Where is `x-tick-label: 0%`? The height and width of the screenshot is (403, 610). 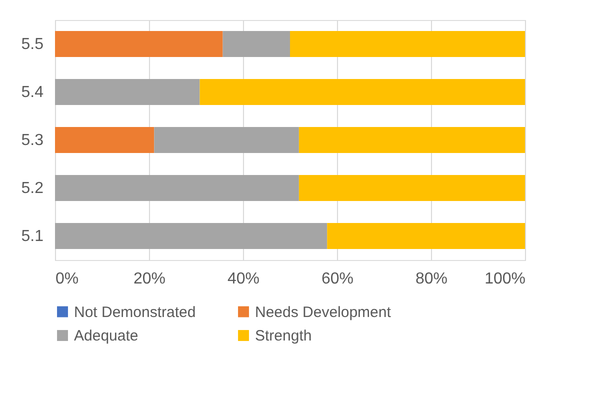 x-tick-label: 0% is located at coordinates (67, 279).